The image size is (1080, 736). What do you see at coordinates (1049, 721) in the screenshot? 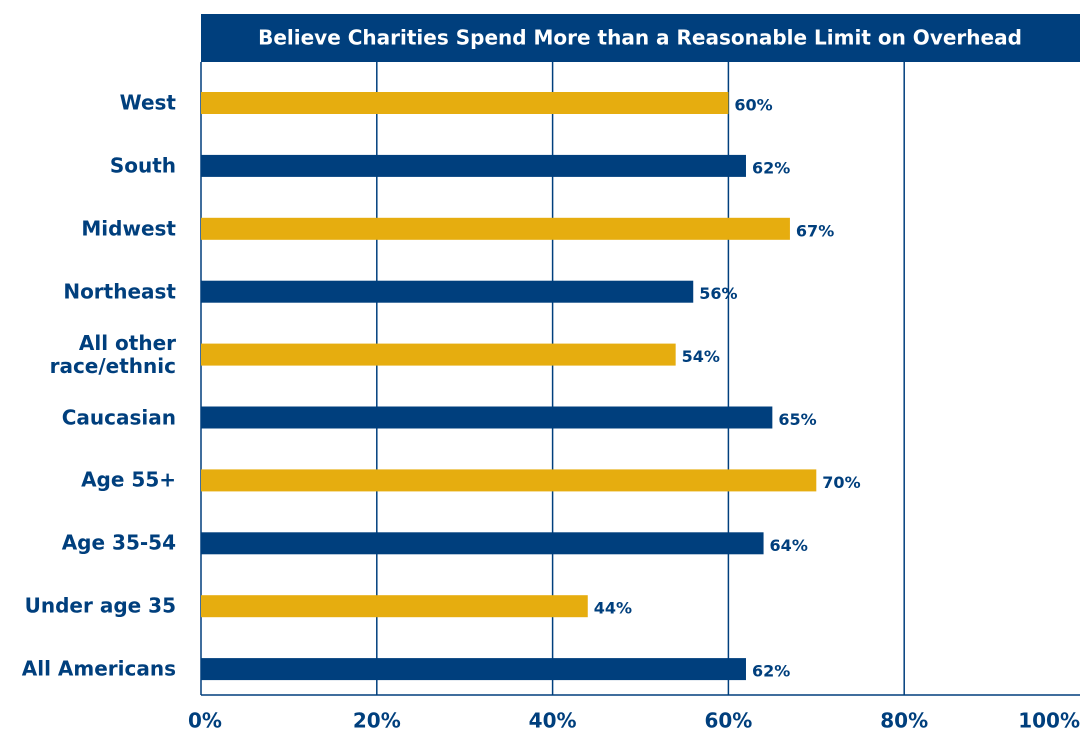
I see `x-tick-label: 100%` at bounding box center [1049, 721].